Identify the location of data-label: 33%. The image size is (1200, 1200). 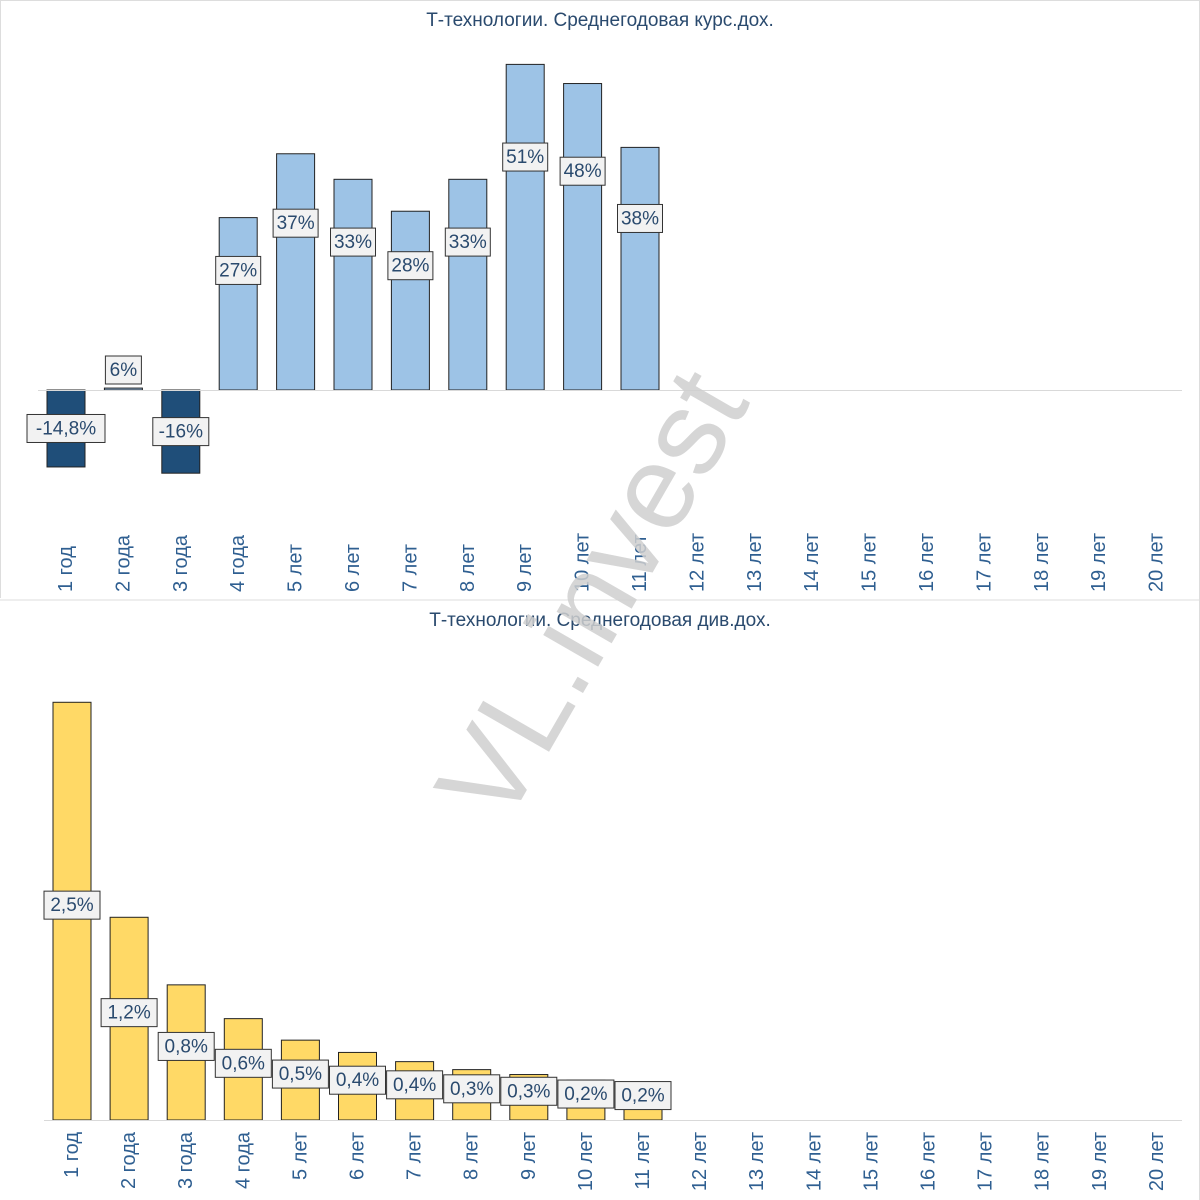
(467, 242).